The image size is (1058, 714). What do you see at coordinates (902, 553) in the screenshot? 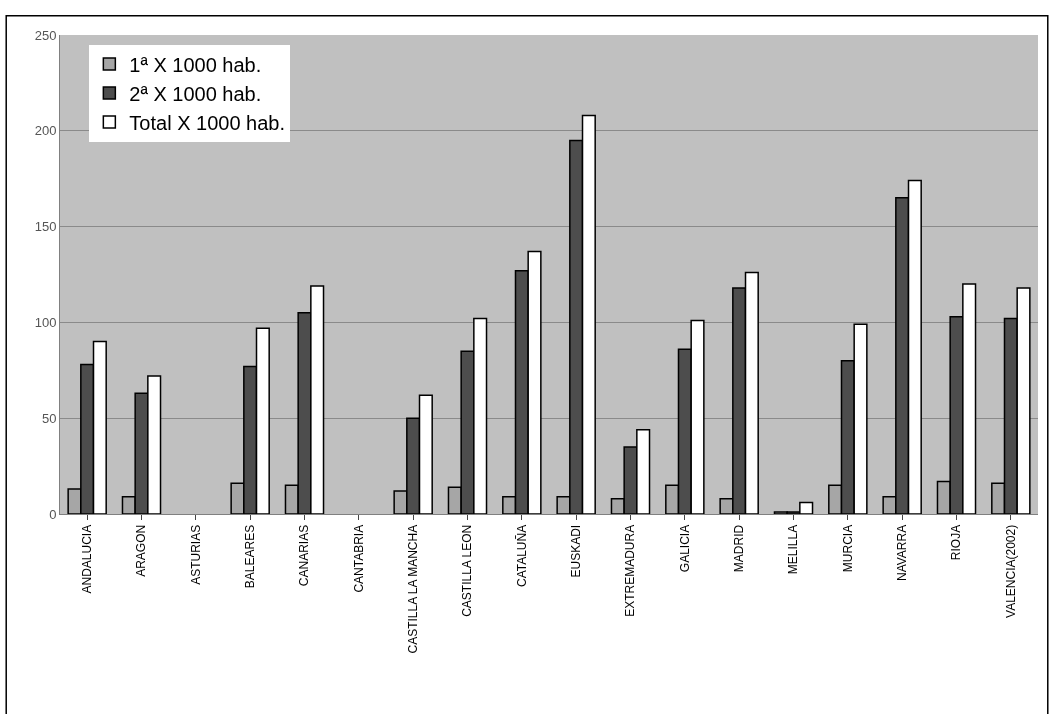
I see `x-tick-label: NAVARRA` at bounding box center [902, 553].